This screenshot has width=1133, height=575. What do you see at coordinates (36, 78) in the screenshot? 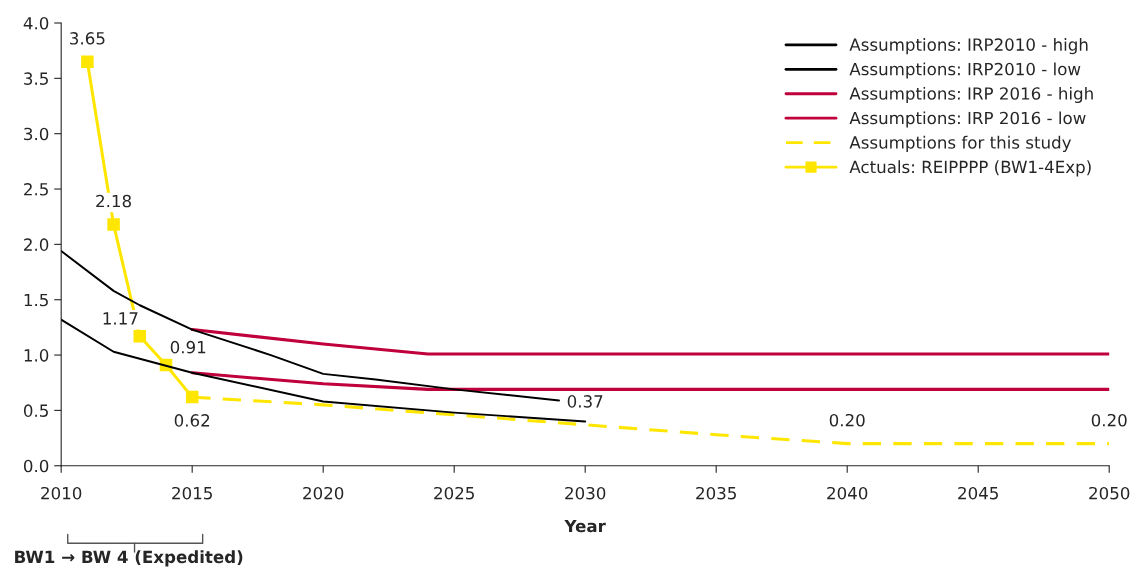
I see `y-tick-label: 3.5` at bounding box center [36, 78].